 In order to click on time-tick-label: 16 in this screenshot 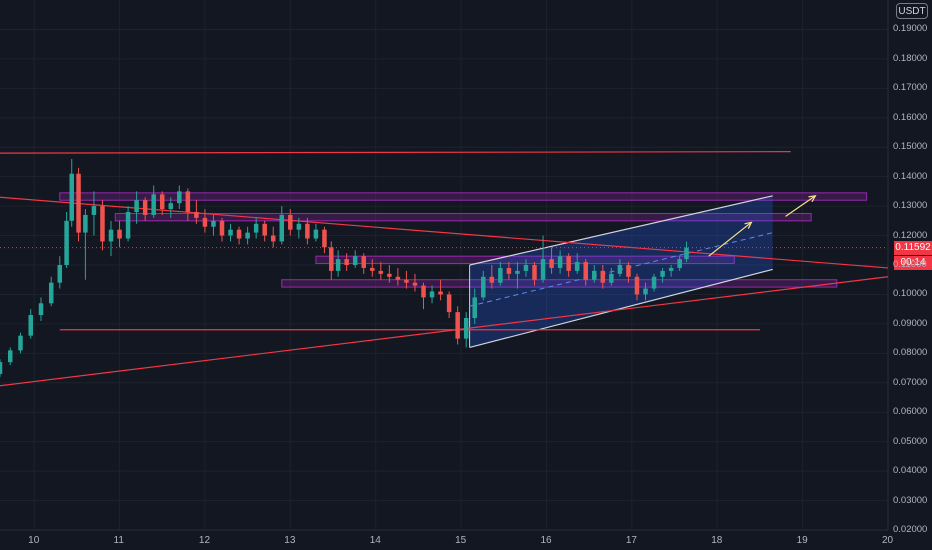, I will do `click(546, 540)`.